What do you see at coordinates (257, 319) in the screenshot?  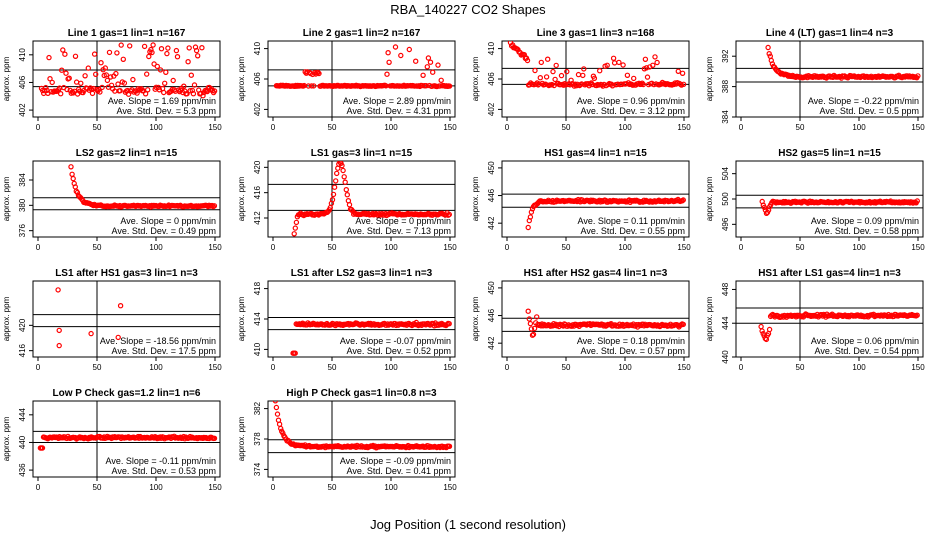 I see `y-tick-label: 414` at bounding box center [257, 319].